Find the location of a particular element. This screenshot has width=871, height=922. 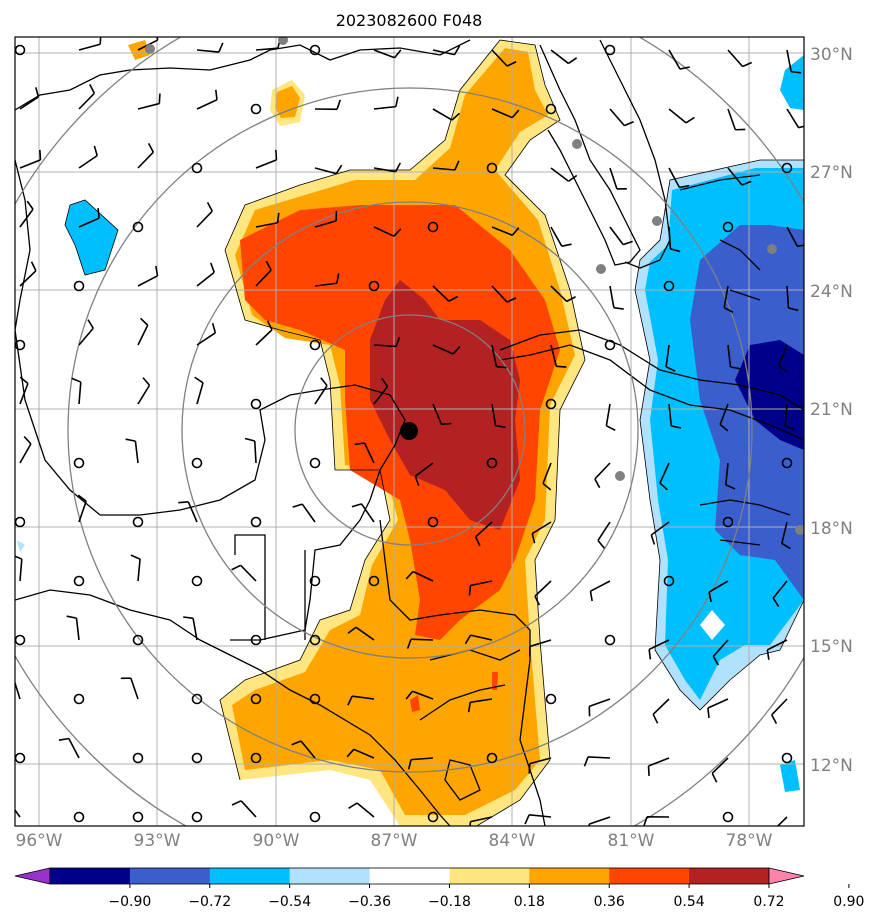

florida-east-coast is located at coordinates (635, 154).